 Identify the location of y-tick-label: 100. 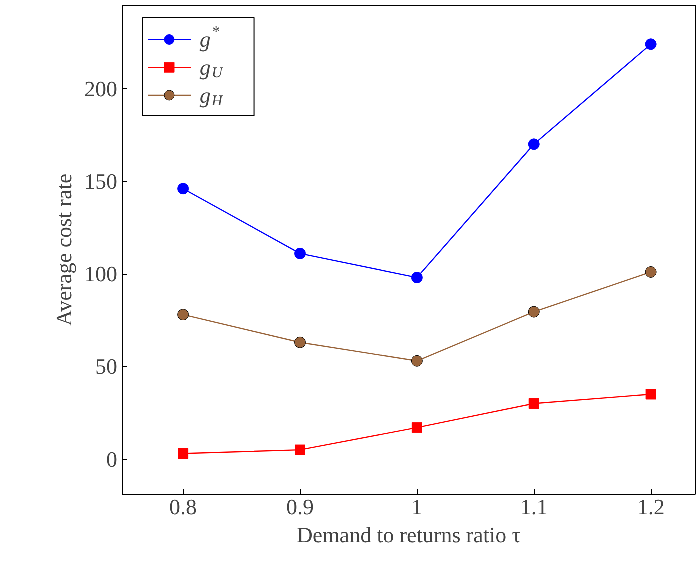
(101, 274).